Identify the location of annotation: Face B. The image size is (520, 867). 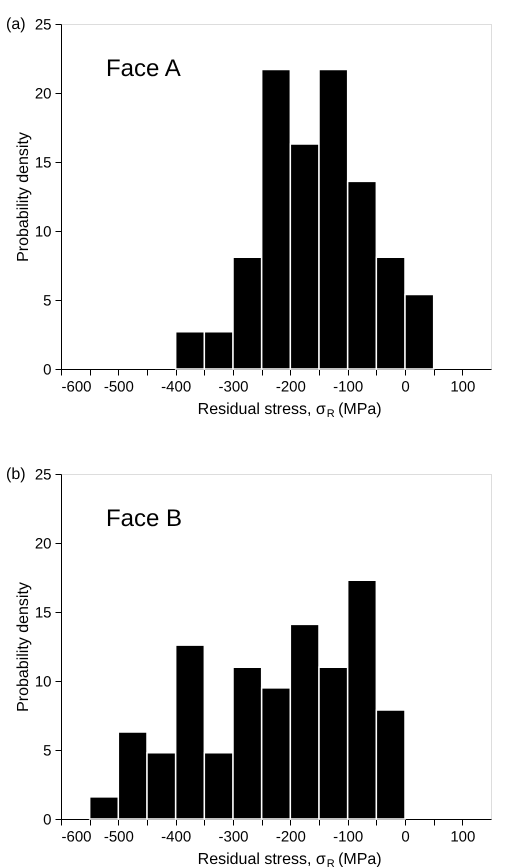
(144, 518).